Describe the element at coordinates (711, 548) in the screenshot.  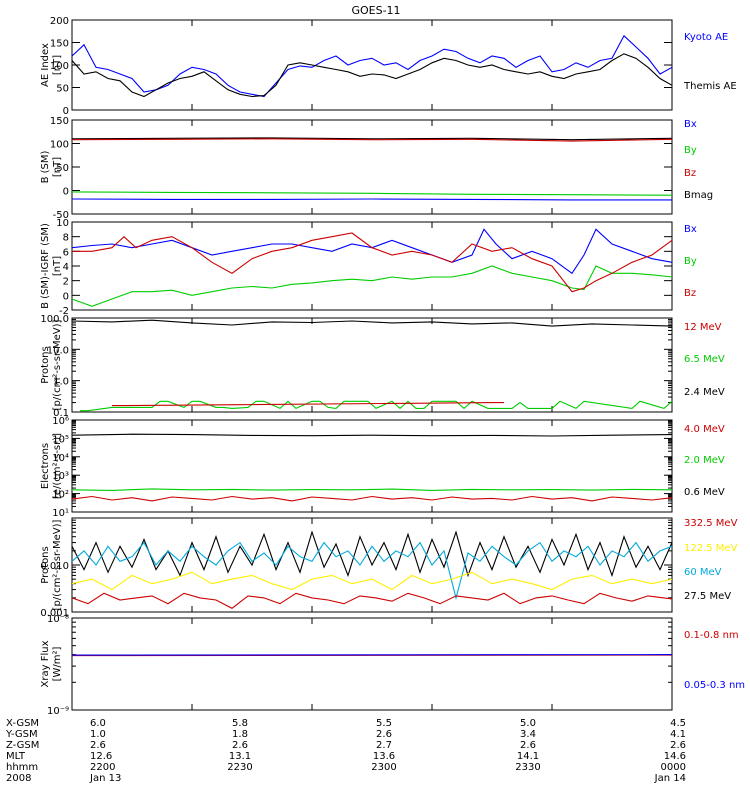
I see `legend-item: 122.5 MeV` at that location.